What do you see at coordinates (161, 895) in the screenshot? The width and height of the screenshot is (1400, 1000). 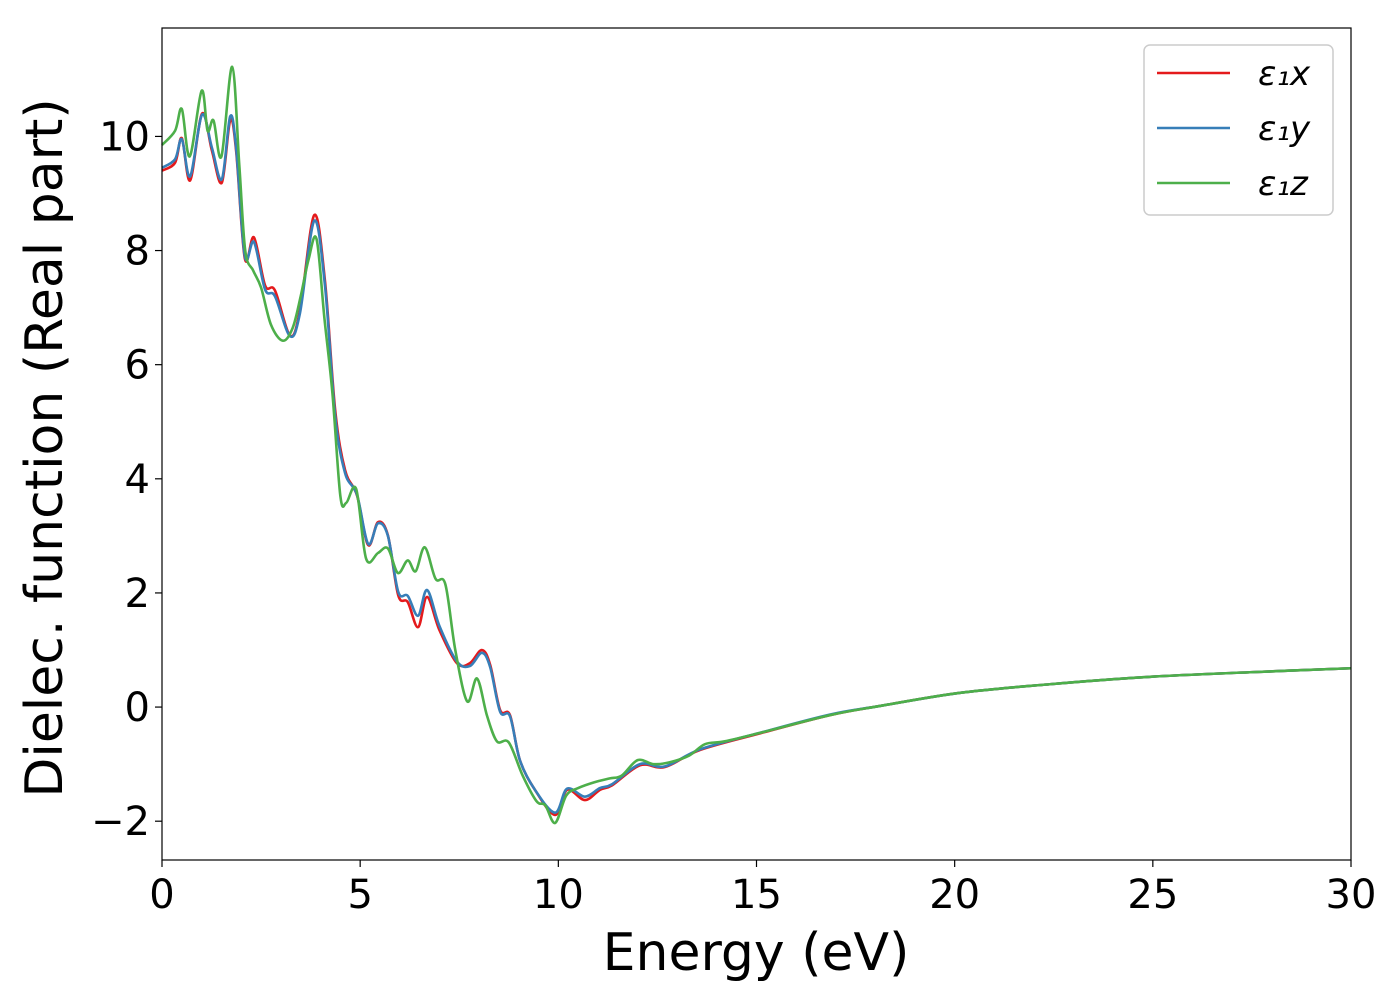 I see `x-tick-label: 0` at bounding box center [161, 895].